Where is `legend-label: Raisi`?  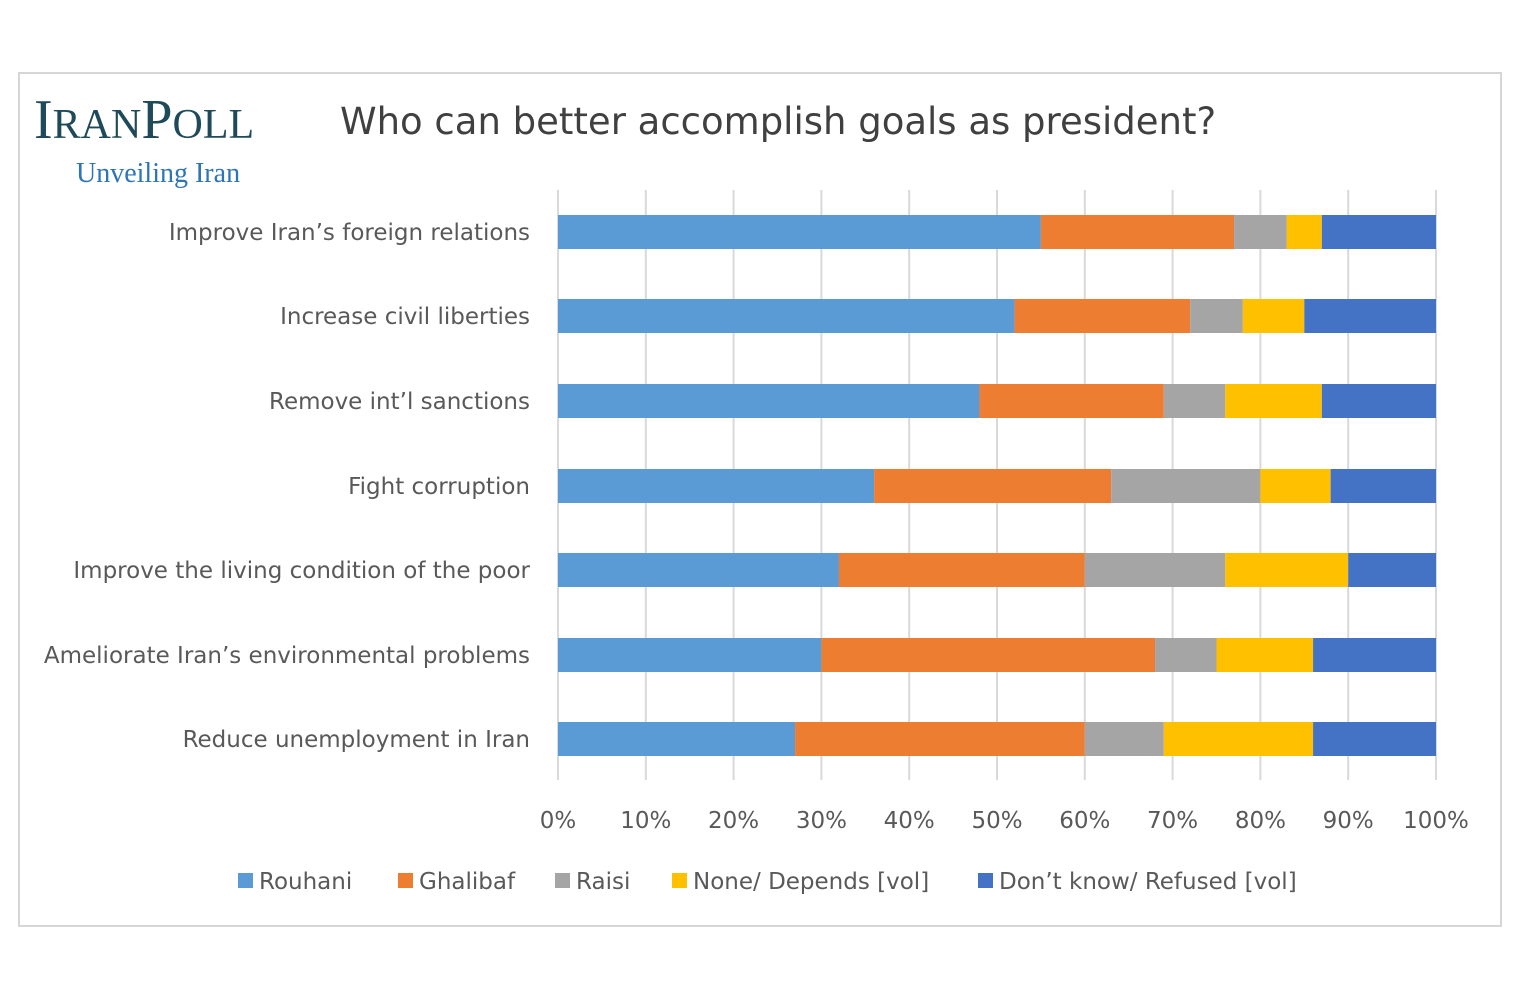 legend-label: Raisi is located at coordinates (603, 882).